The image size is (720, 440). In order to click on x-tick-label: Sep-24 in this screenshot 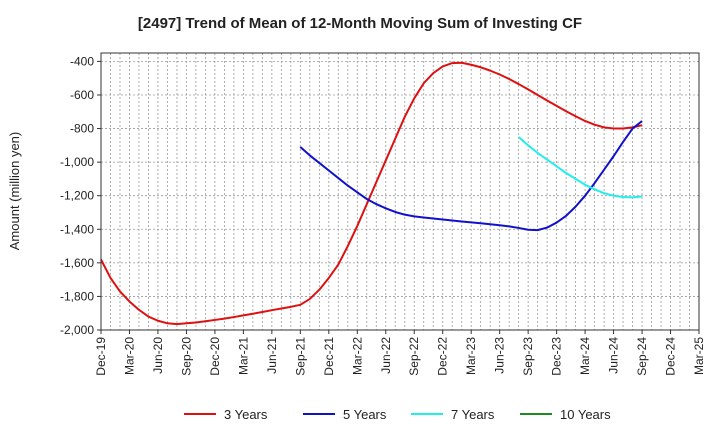, I will do `click(642, 356)`.